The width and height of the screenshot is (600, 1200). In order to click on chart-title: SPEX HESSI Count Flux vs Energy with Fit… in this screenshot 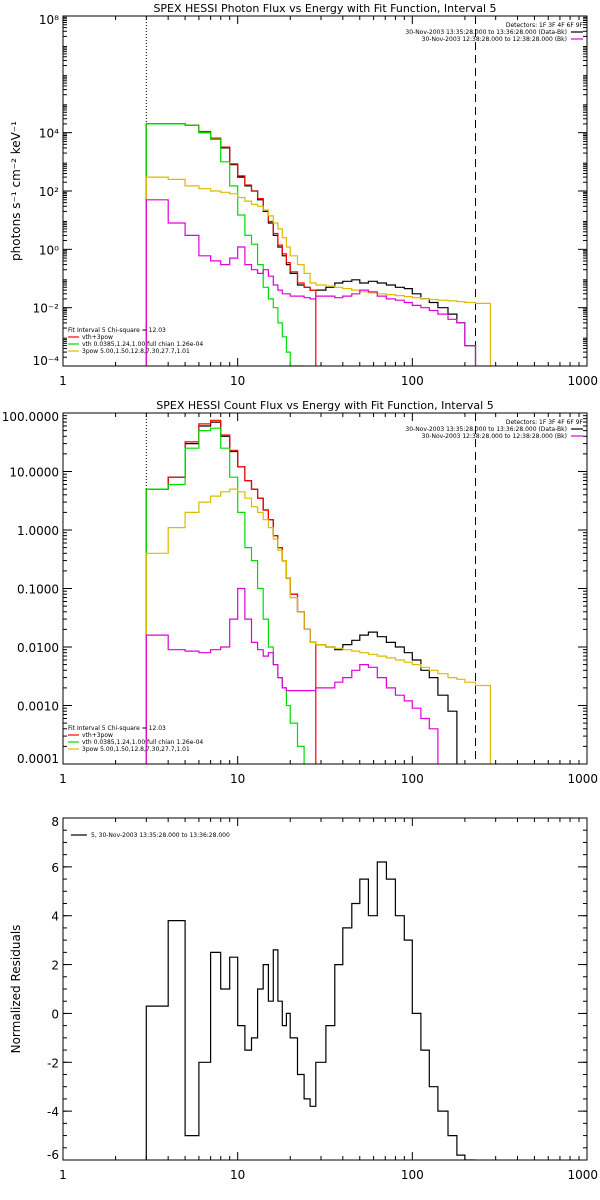, I will do `click(324, 405)`.